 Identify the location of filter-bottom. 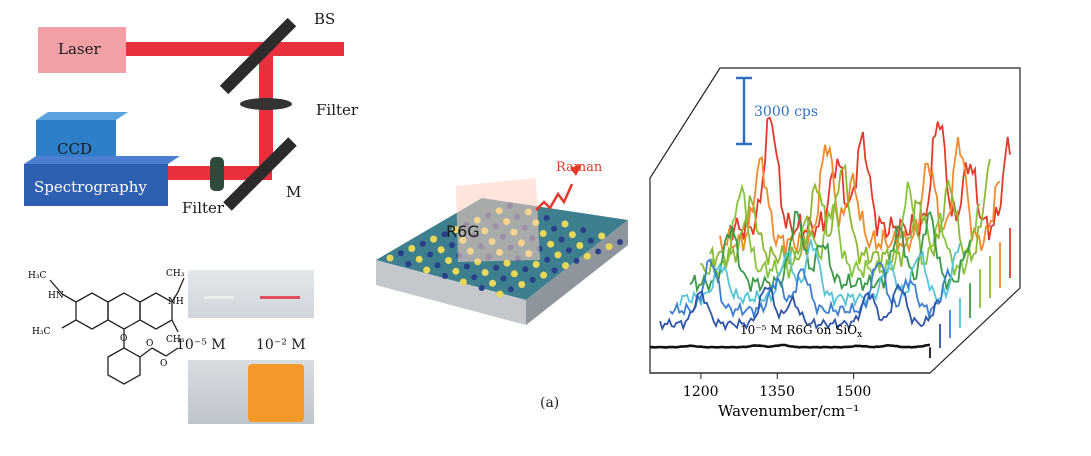
(217, 174).